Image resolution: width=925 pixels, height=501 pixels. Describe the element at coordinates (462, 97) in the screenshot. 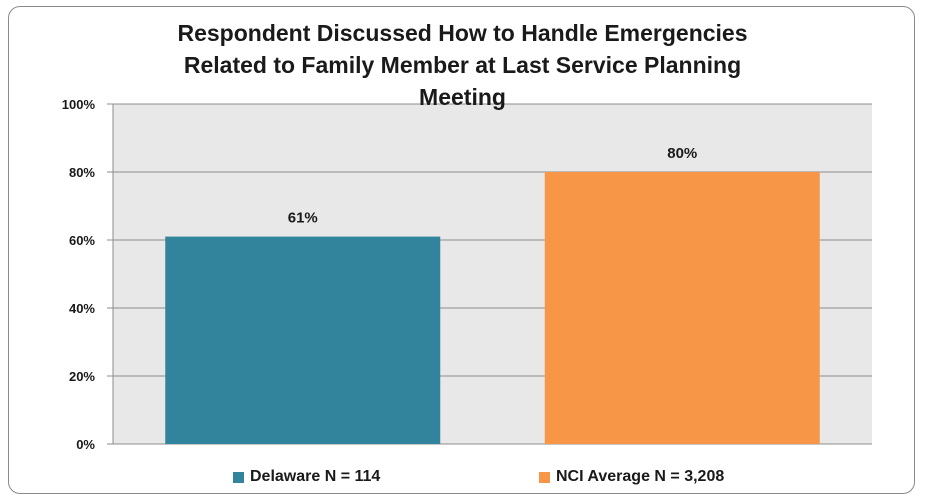

I see `chart-title-line-3: Meeting` at that location.